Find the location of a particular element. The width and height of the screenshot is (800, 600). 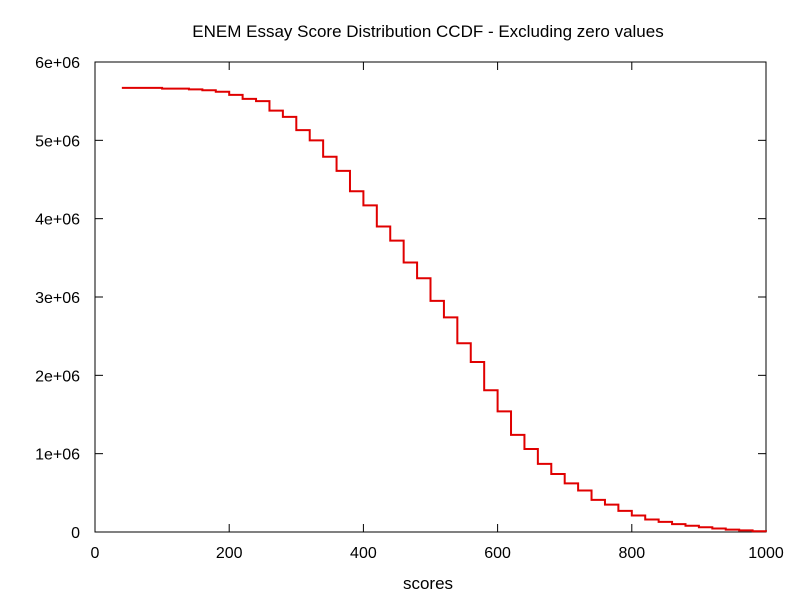

y-tick-label: 0 is located at coordinates (75, 533).